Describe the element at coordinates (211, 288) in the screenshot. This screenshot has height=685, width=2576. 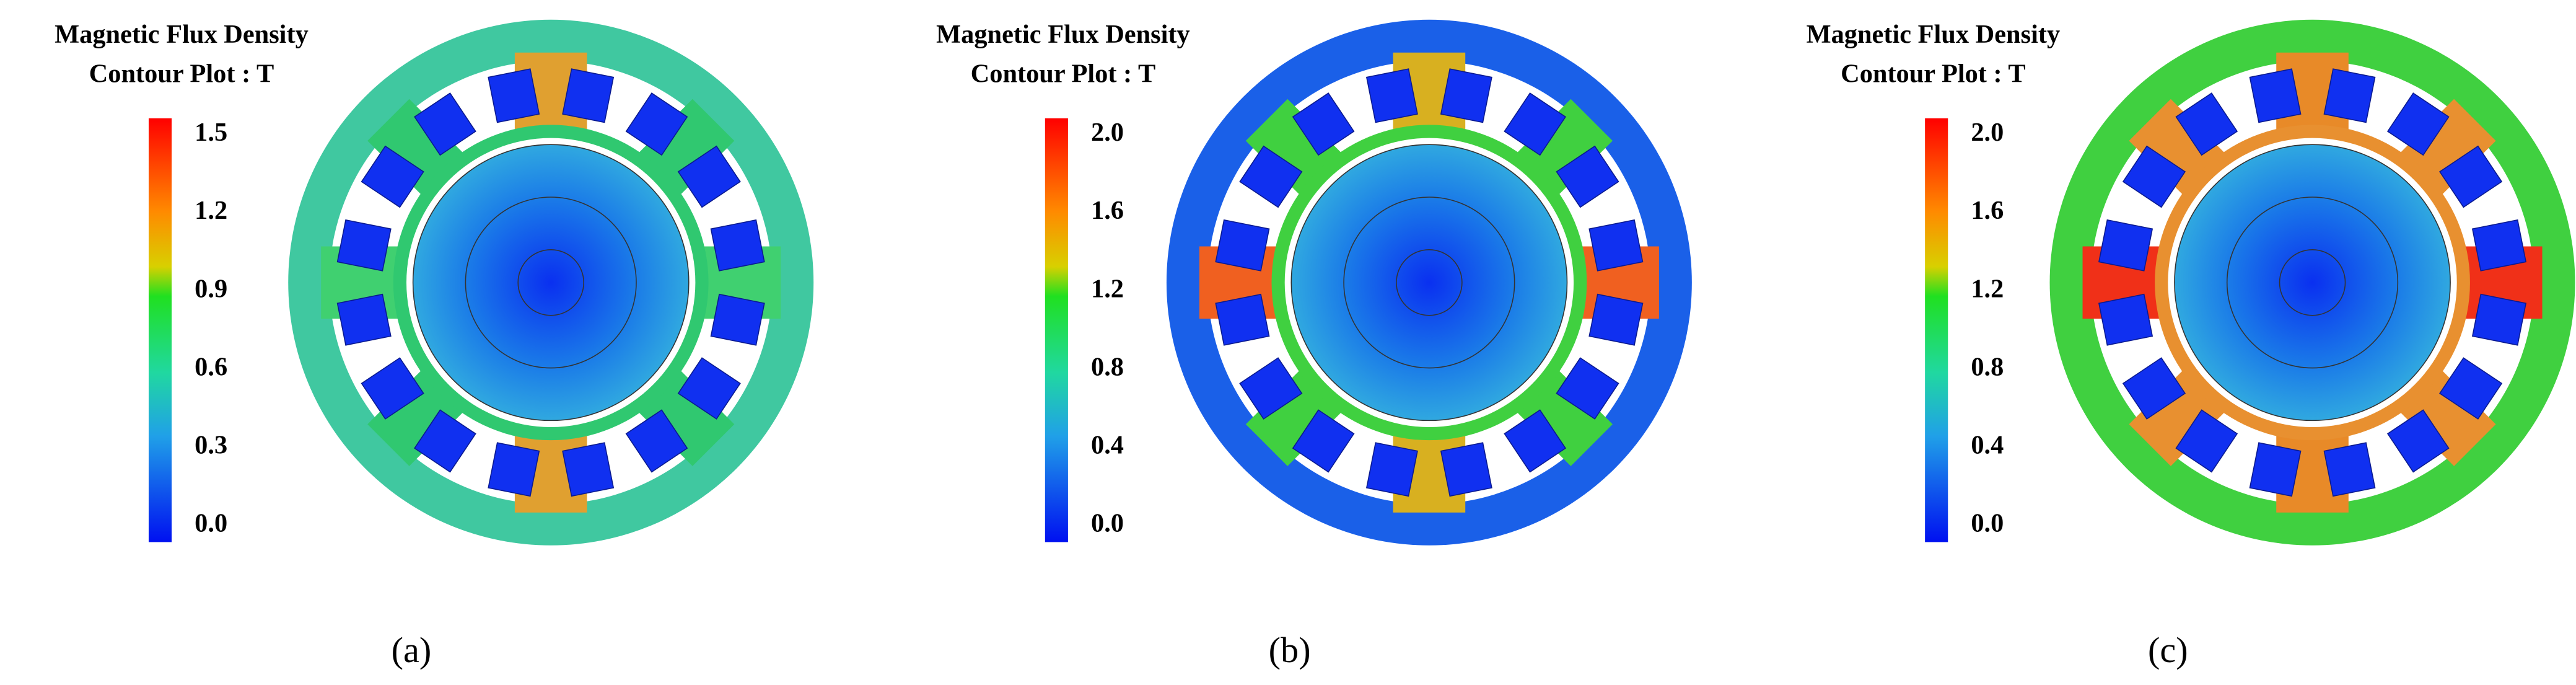
I see `colorbar-tick-label: 0.9` at that location.